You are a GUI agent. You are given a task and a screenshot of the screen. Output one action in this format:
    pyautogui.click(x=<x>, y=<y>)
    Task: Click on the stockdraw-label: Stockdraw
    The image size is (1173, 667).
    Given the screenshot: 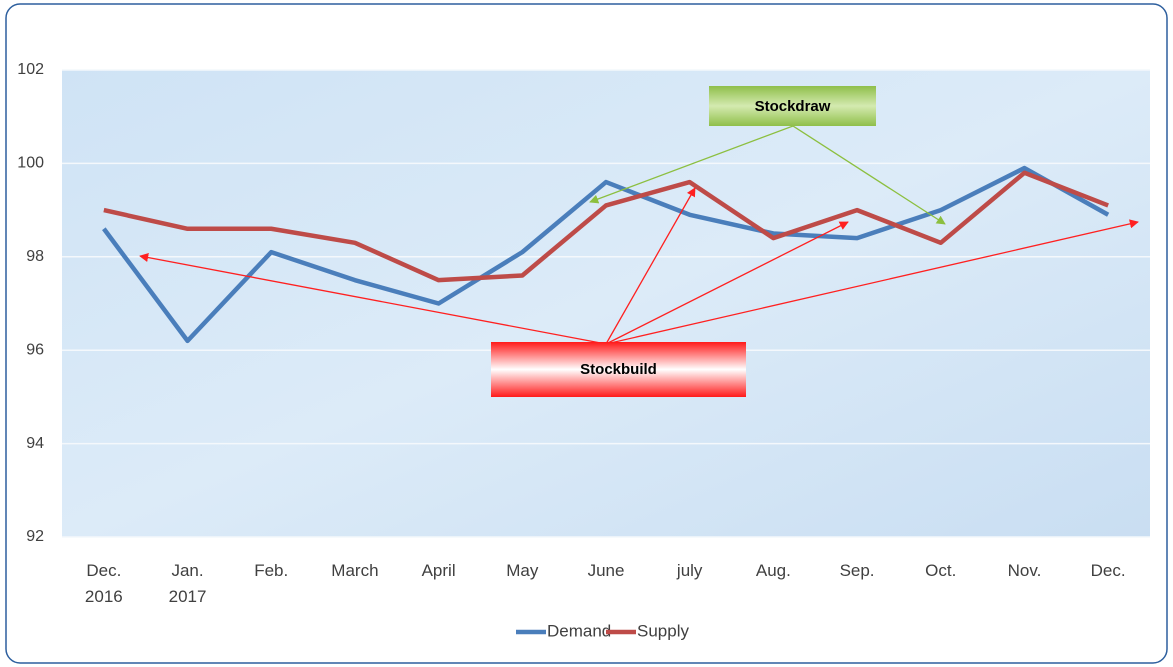 What is the action you would take?
    pyautogui.click(x=792, y=106)
    